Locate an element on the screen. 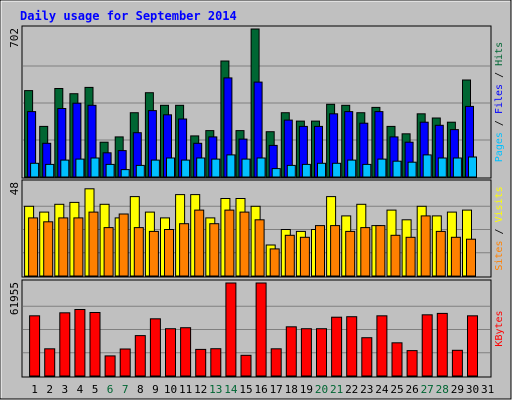 The height and width of the screenshot is (404, 512). x-tick-label-day-16: 16 is located at coordinates (260, 389).